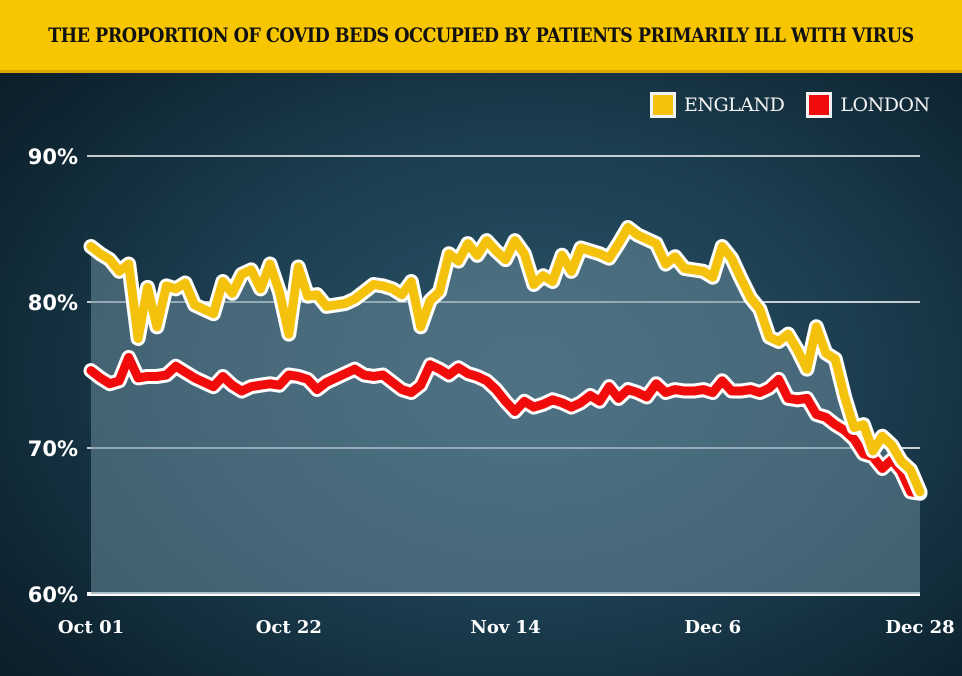 The image size is (962, 676). Describe the element at coordinates (734, 105) in the screenshot. I see `legend-label-england: ENGLAND` at that location.